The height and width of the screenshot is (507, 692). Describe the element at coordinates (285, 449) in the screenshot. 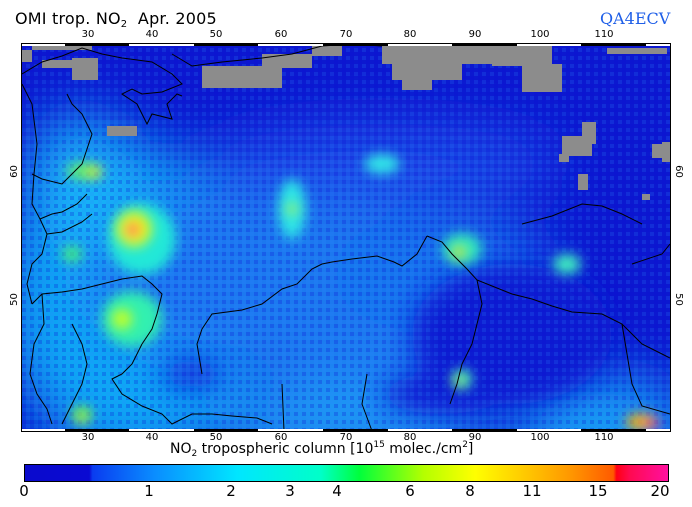

I see `xlabel-part: tropospheric column [10` at that location.